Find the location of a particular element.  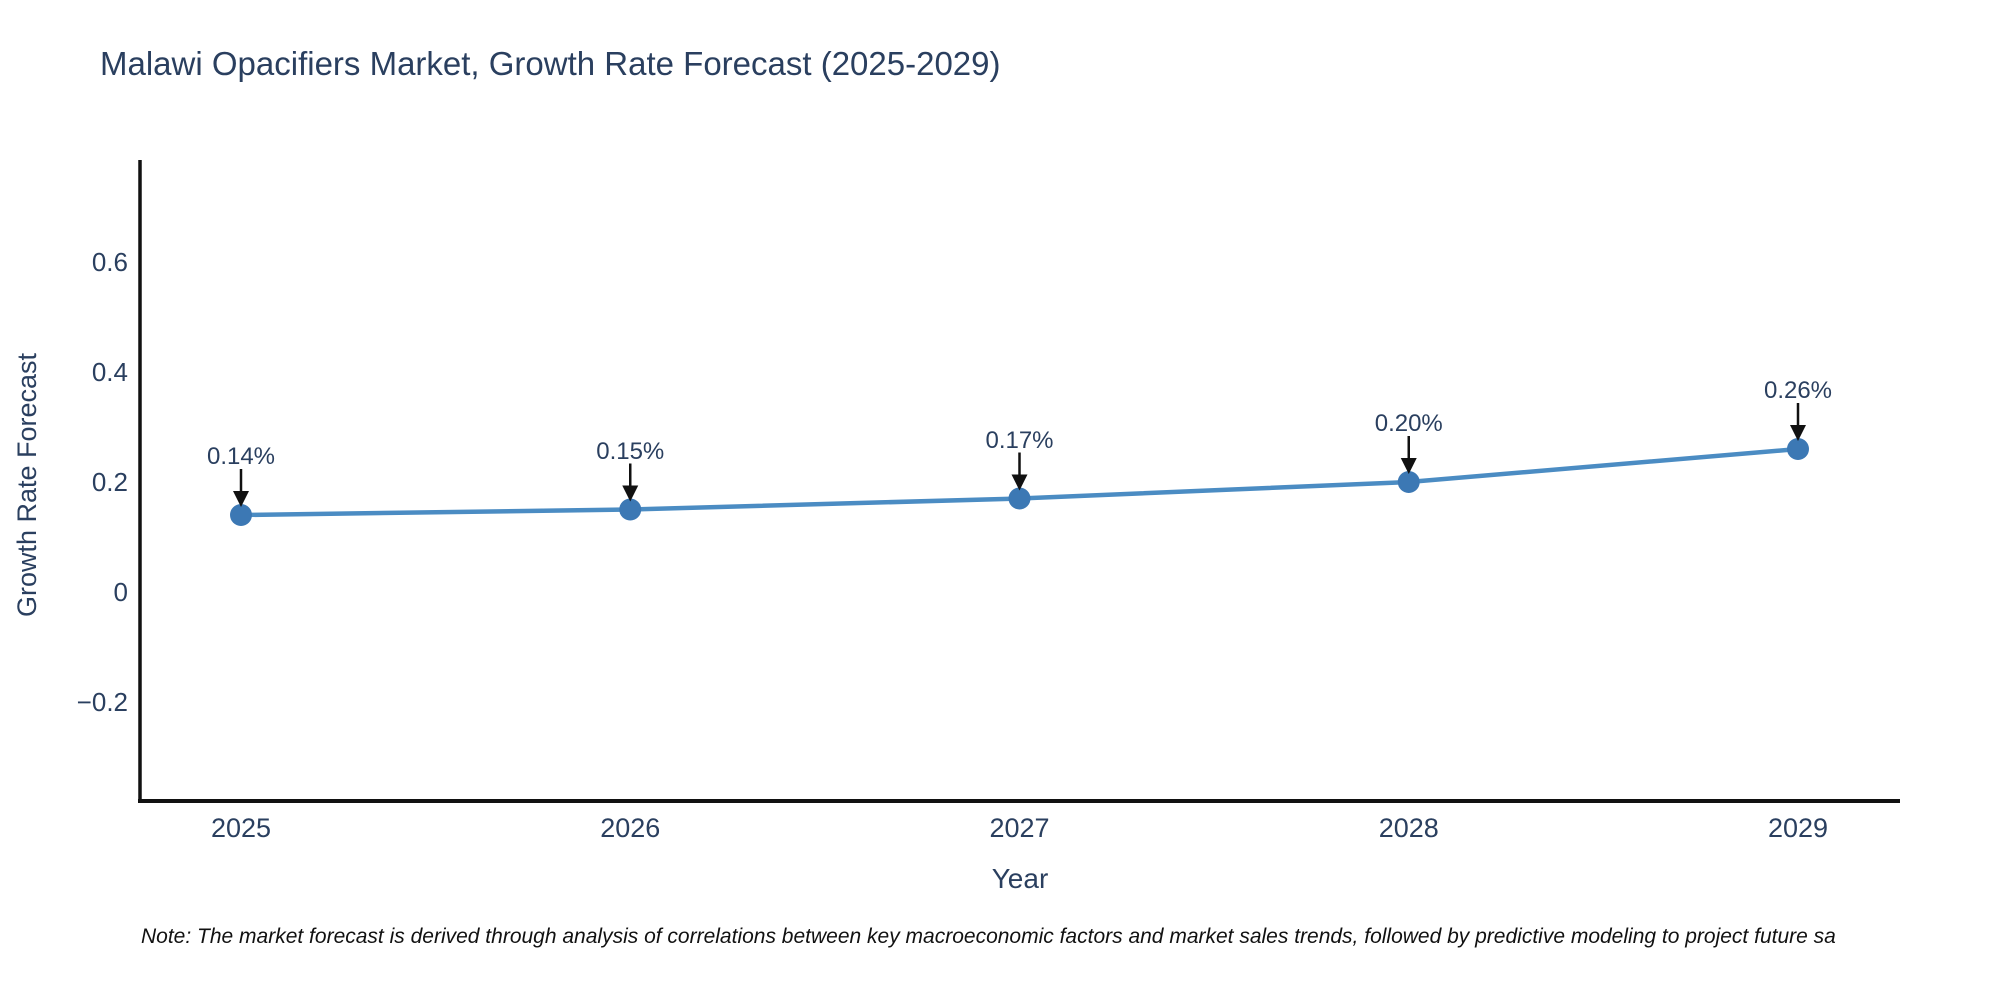

y-tick-label-0.6: 0.6 is located at coordinates (109, 262).